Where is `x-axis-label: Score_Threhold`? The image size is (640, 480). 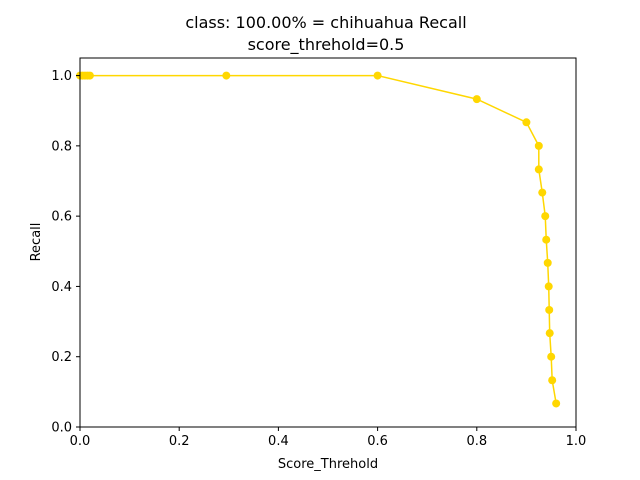
x-axis-label: Score_Threhold is located at coordinates (328, 464).